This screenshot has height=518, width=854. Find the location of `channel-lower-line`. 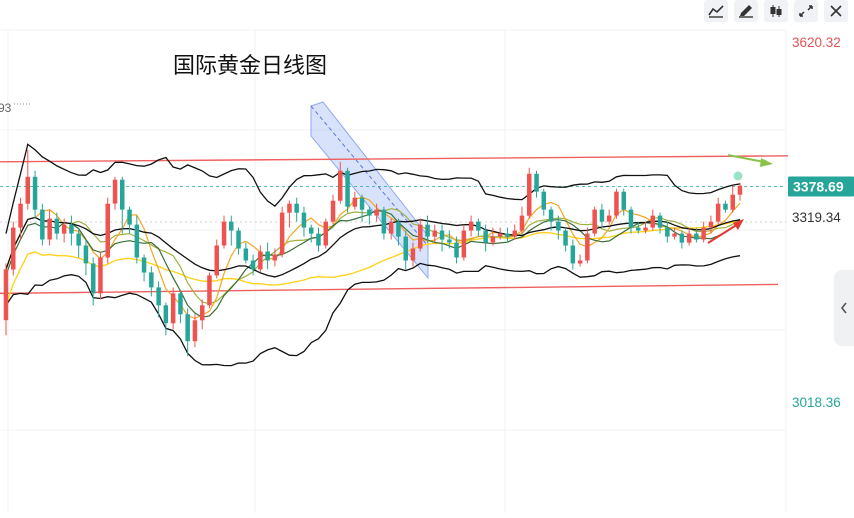

channel-lower-line is located at coordinates (389, 289).